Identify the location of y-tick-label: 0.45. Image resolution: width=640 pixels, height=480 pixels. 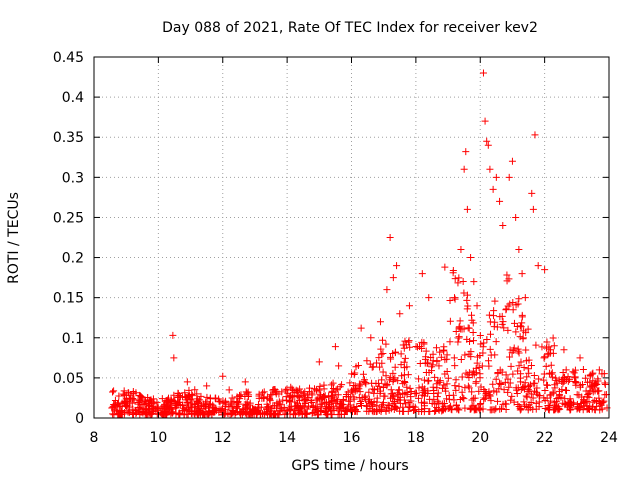
(68, 58).